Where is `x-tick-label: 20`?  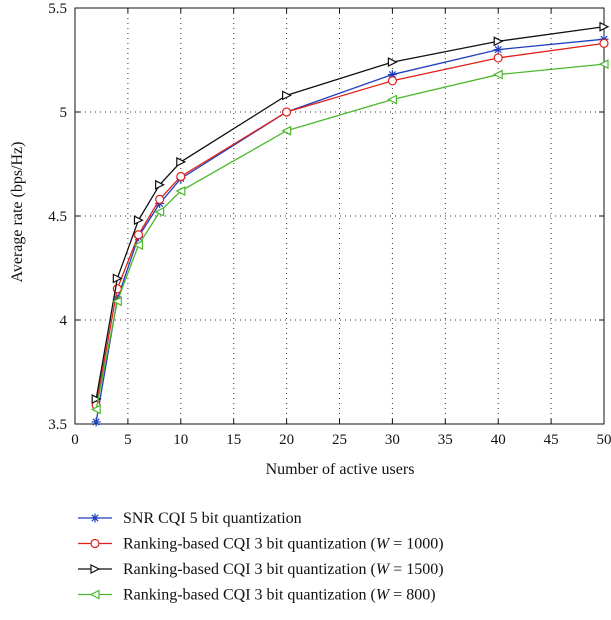 x-tick-label: 20 is located at coordinates (286, 440).